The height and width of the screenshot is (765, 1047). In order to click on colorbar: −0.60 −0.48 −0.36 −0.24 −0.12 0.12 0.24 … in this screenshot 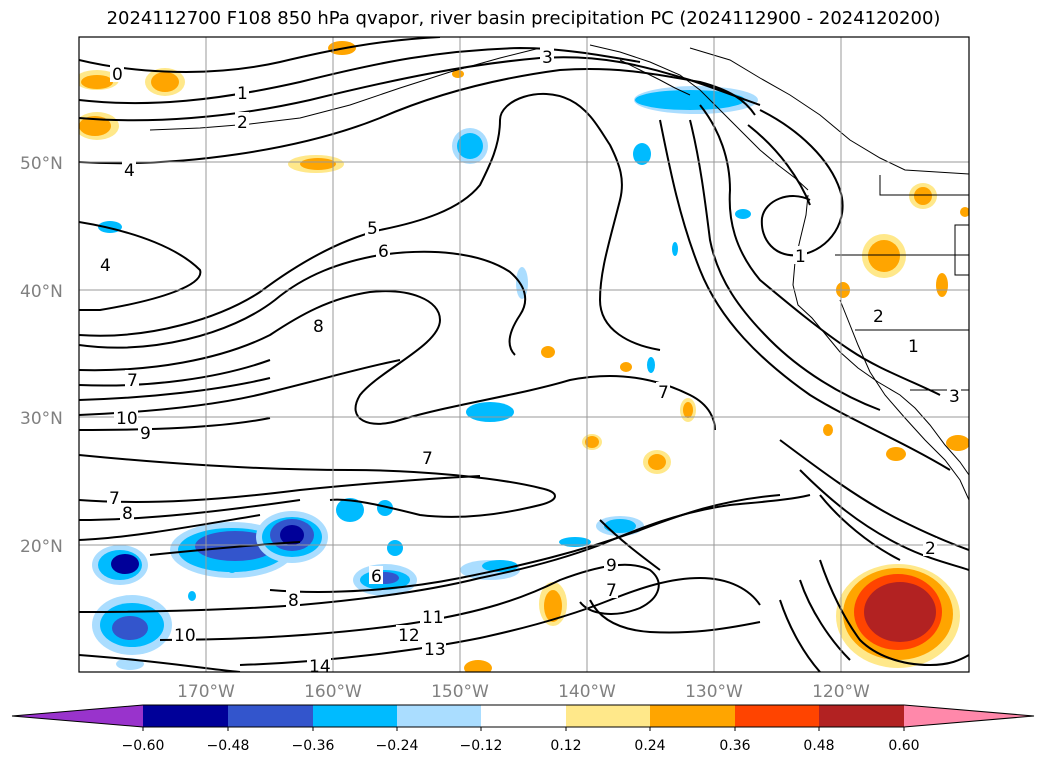, I will do `click(523, 729)`.